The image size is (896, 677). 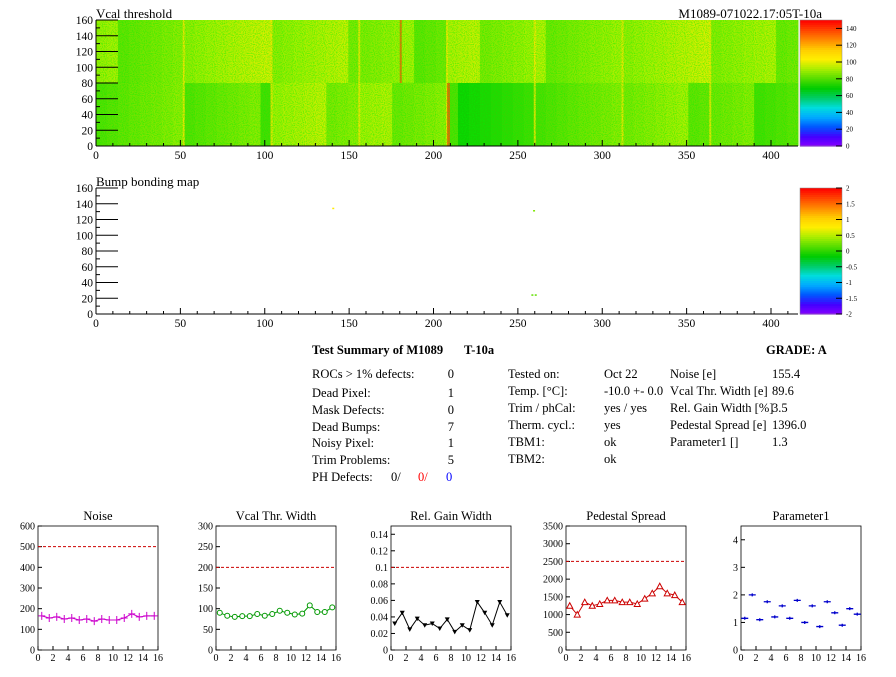 I want to click on plot-title: Pedestal Spread, so click(x=626, y=516).